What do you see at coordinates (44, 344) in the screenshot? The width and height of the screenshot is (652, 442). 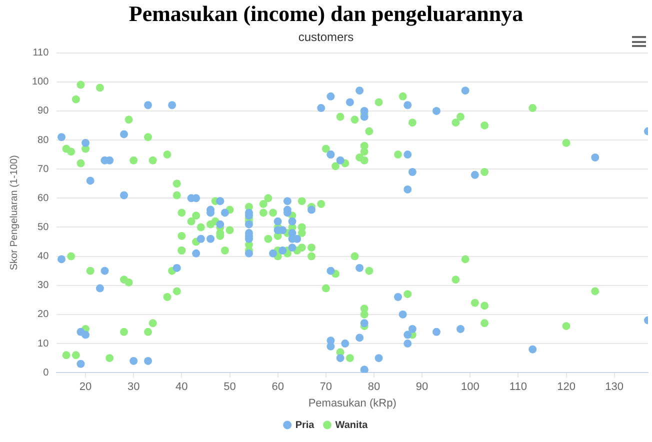 I see `y-tick-label: 10` at bounding box center [44, 344].